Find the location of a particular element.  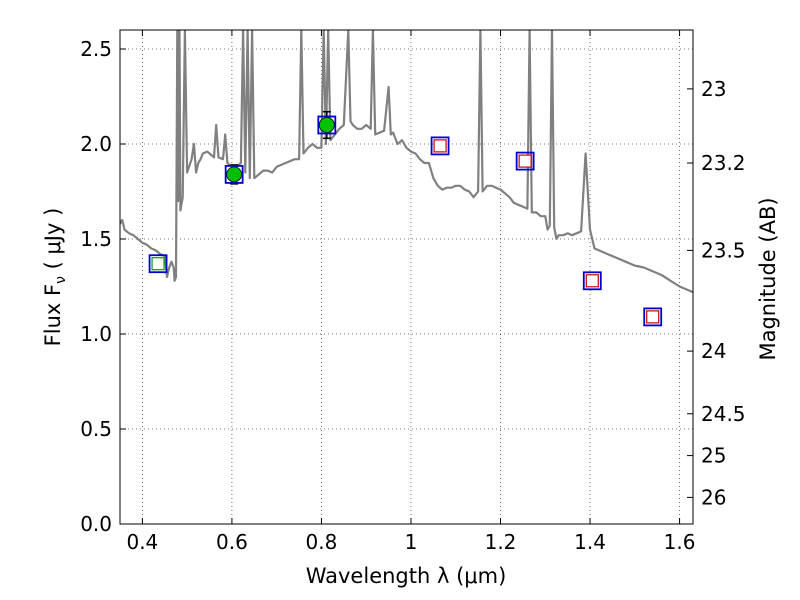

x-tick-label: 1.6 is located at coordinates (680, 542).